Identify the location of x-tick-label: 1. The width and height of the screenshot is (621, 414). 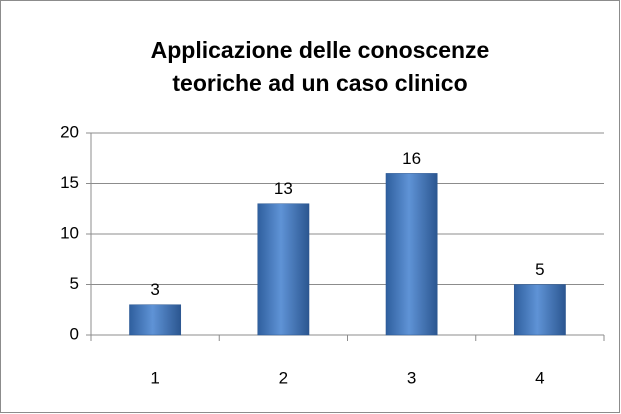
(154, 377).